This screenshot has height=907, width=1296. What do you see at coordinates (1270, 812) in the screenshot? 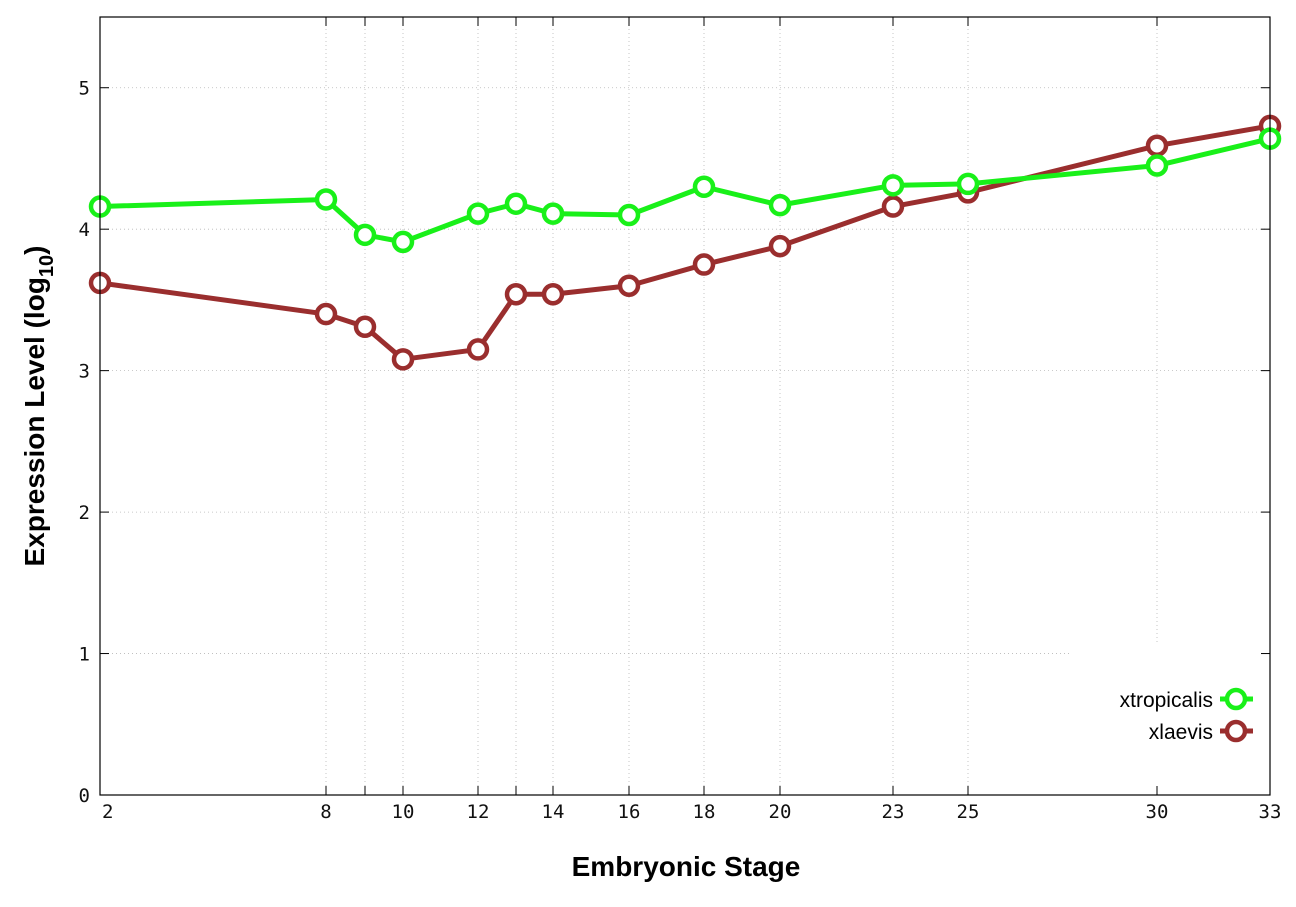
I see `x-tick-label: 33` at bounding box center [1270, 812].